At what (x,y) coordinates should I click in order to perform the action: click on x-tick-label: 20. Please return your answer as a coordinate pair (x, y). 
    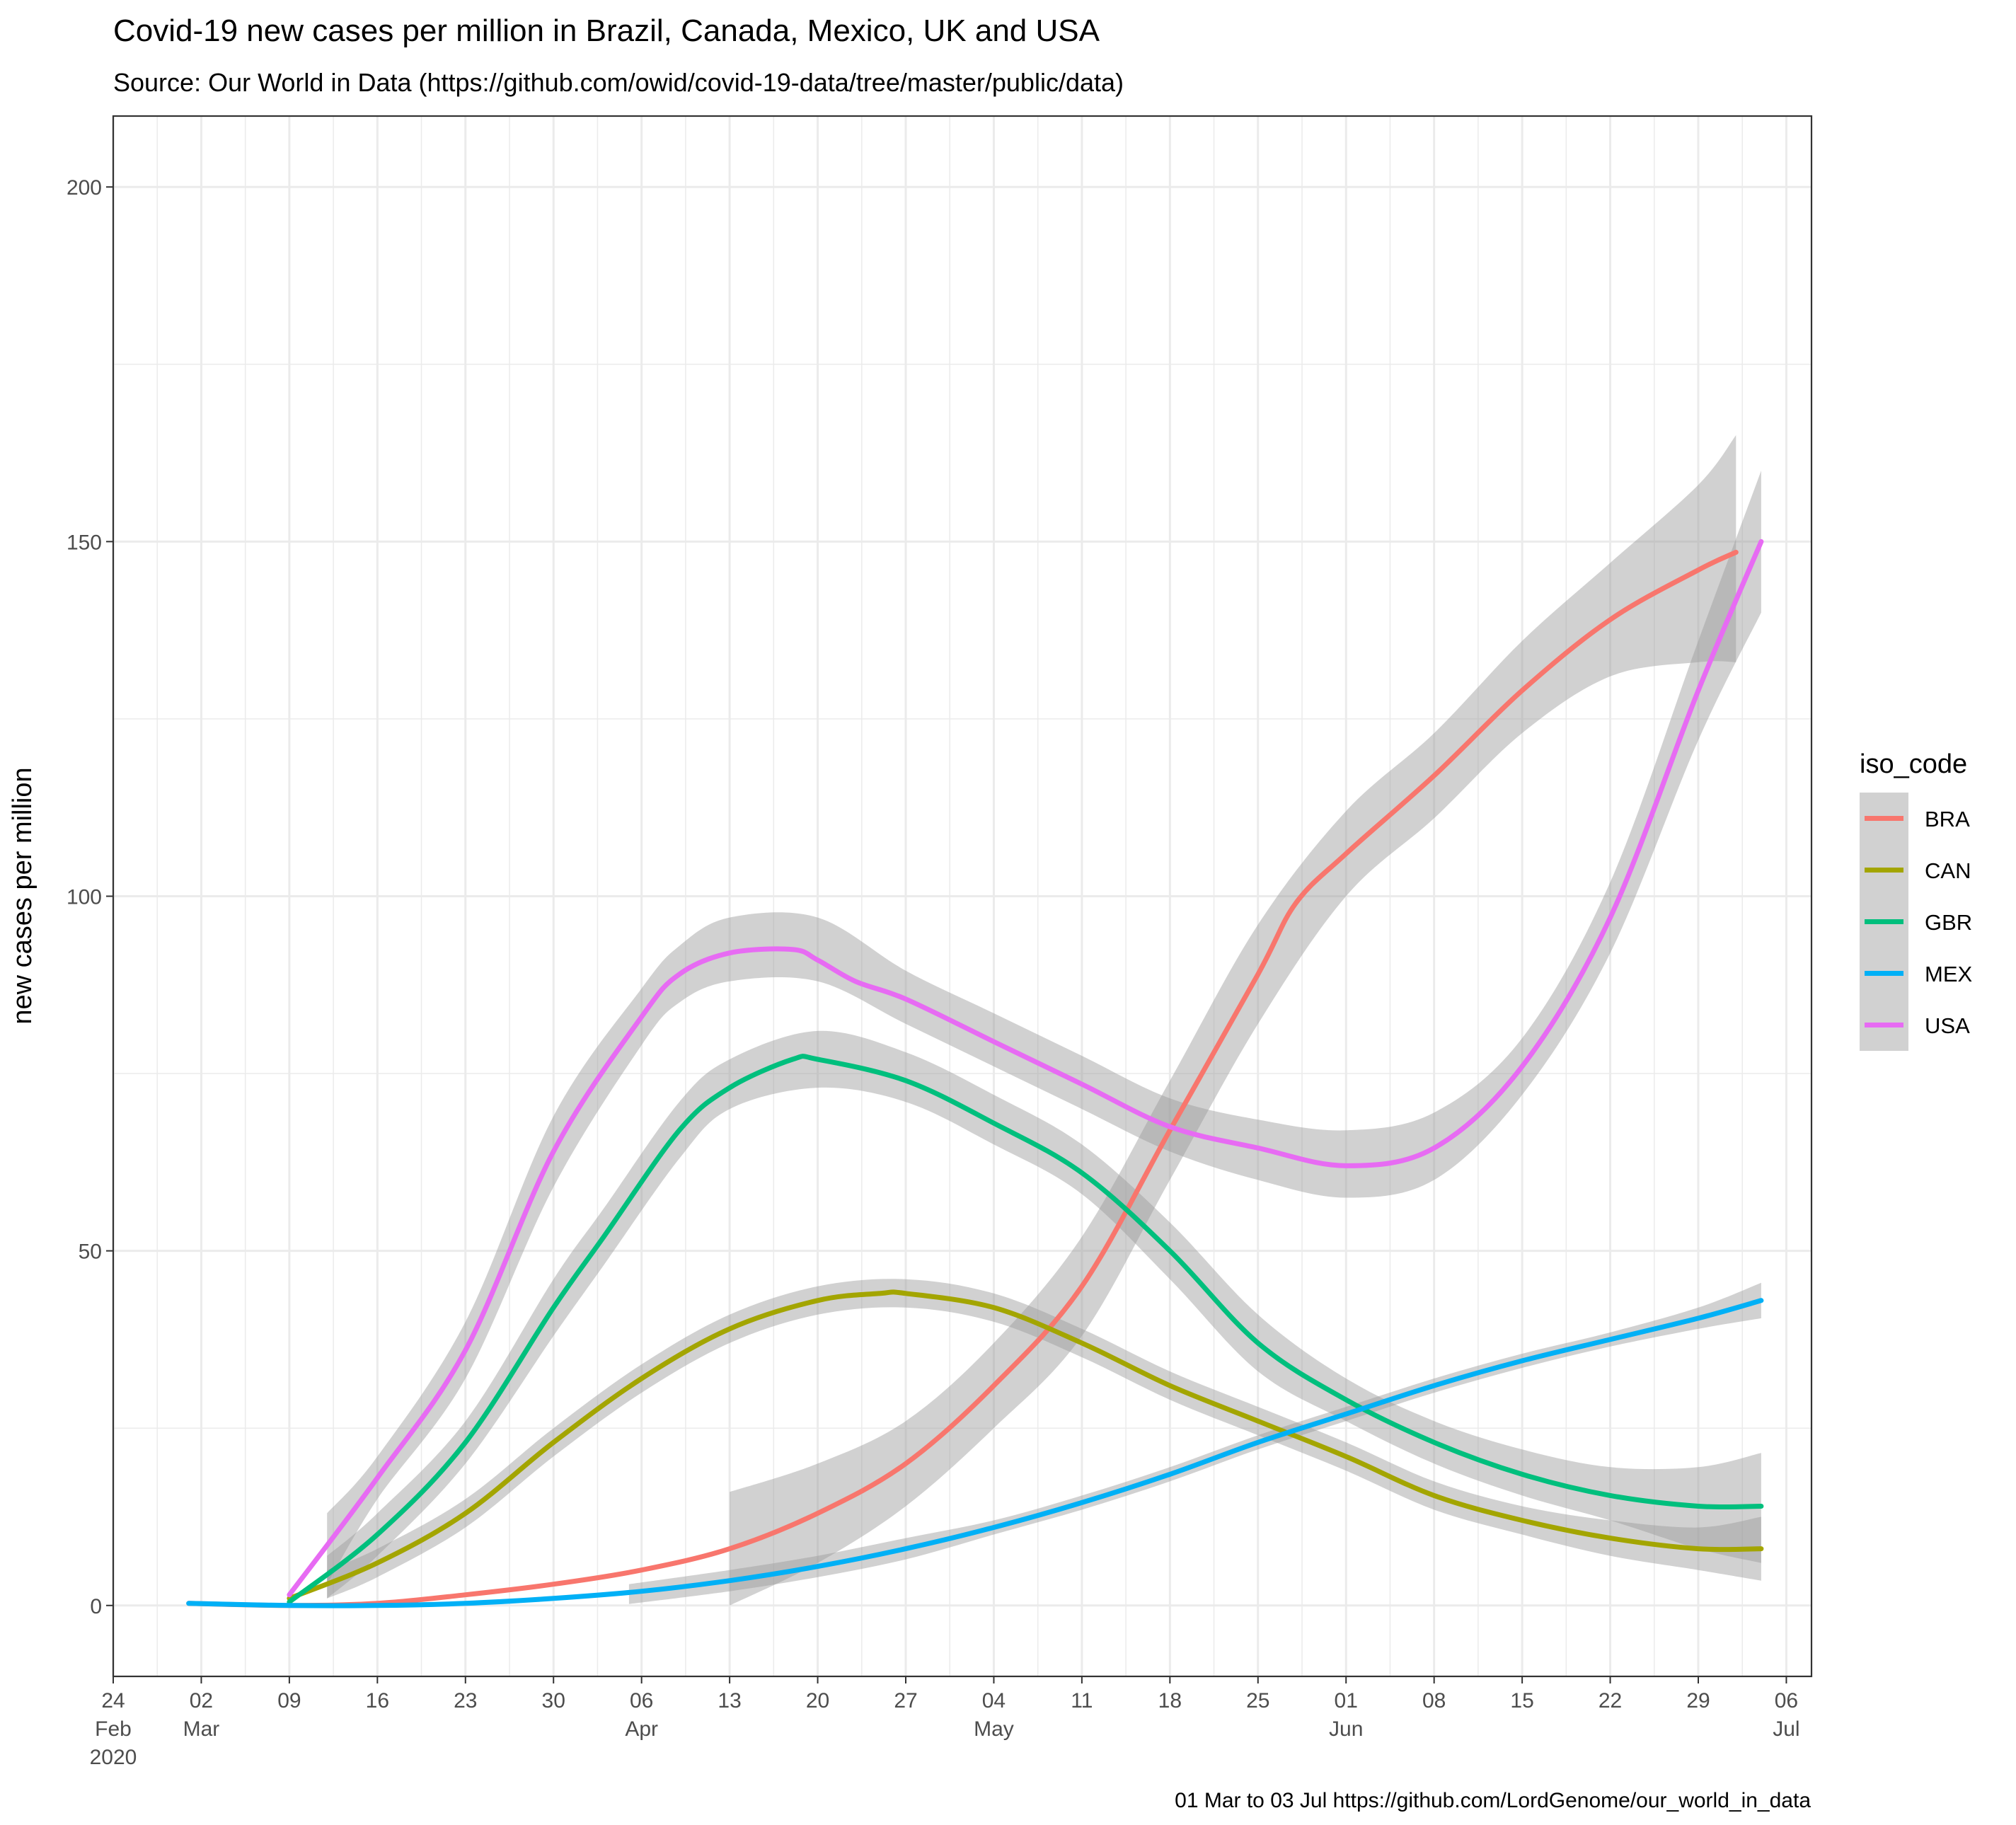
    Looking at the image, I should click on (817, 1700).